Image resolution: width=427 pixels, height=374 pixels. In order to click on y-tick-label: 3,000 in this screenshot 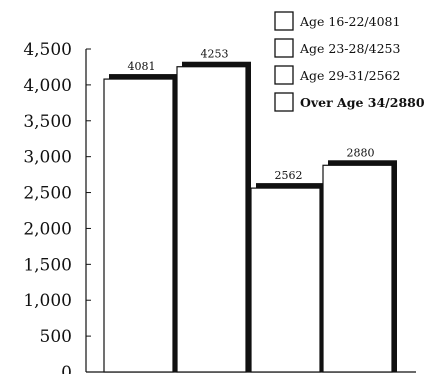, I will do `click(47, 158)`.